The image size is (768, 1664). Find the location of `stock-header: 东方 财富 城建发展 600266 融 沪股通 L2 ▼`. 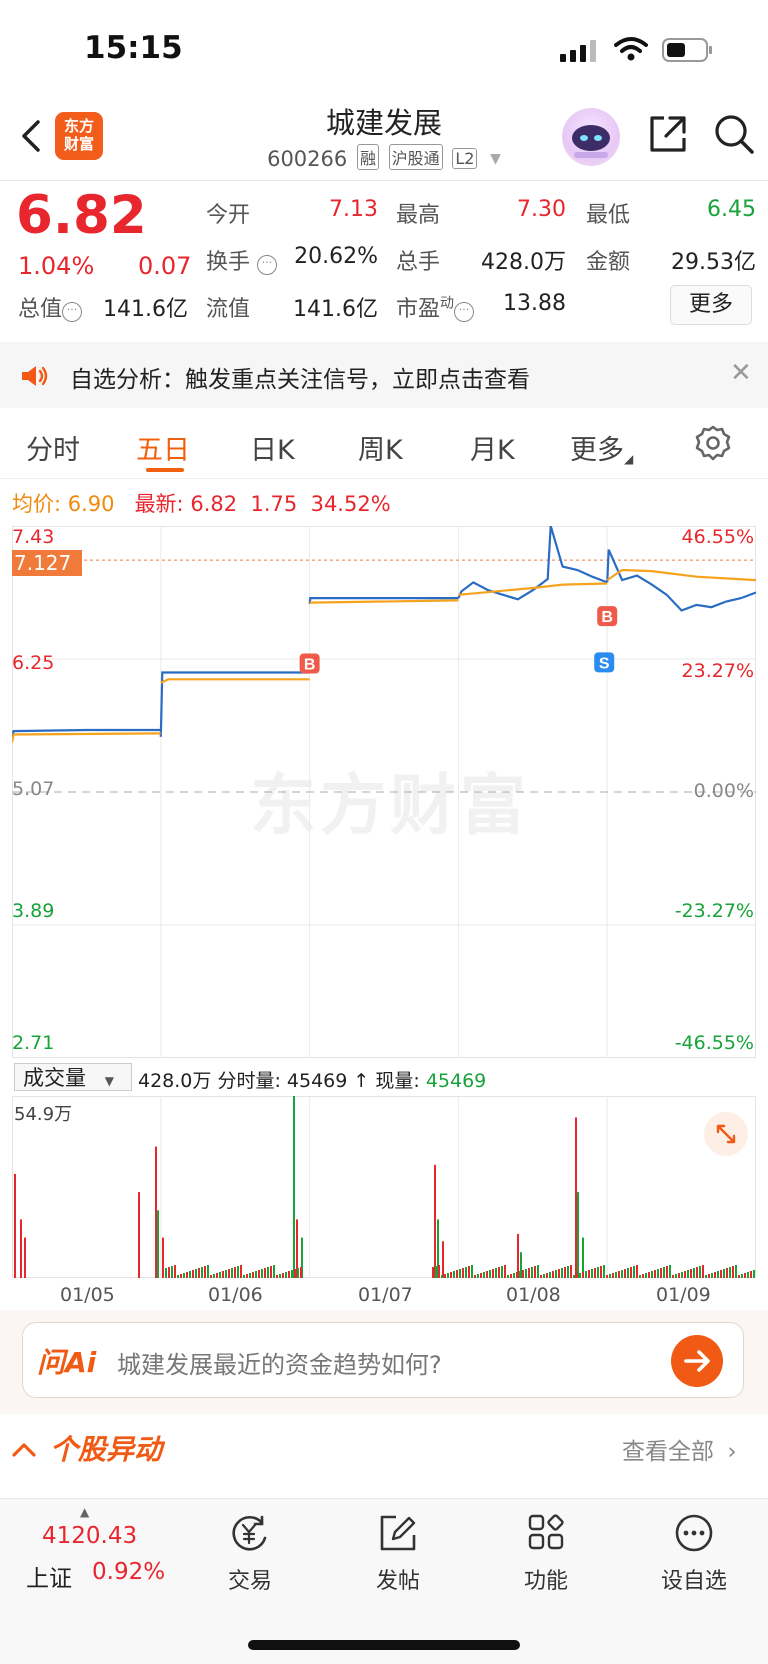

stock-header: 东方 财富 城建发展 600266 融 沪股通 L2 ▼ is located at coordinates (384, 140).